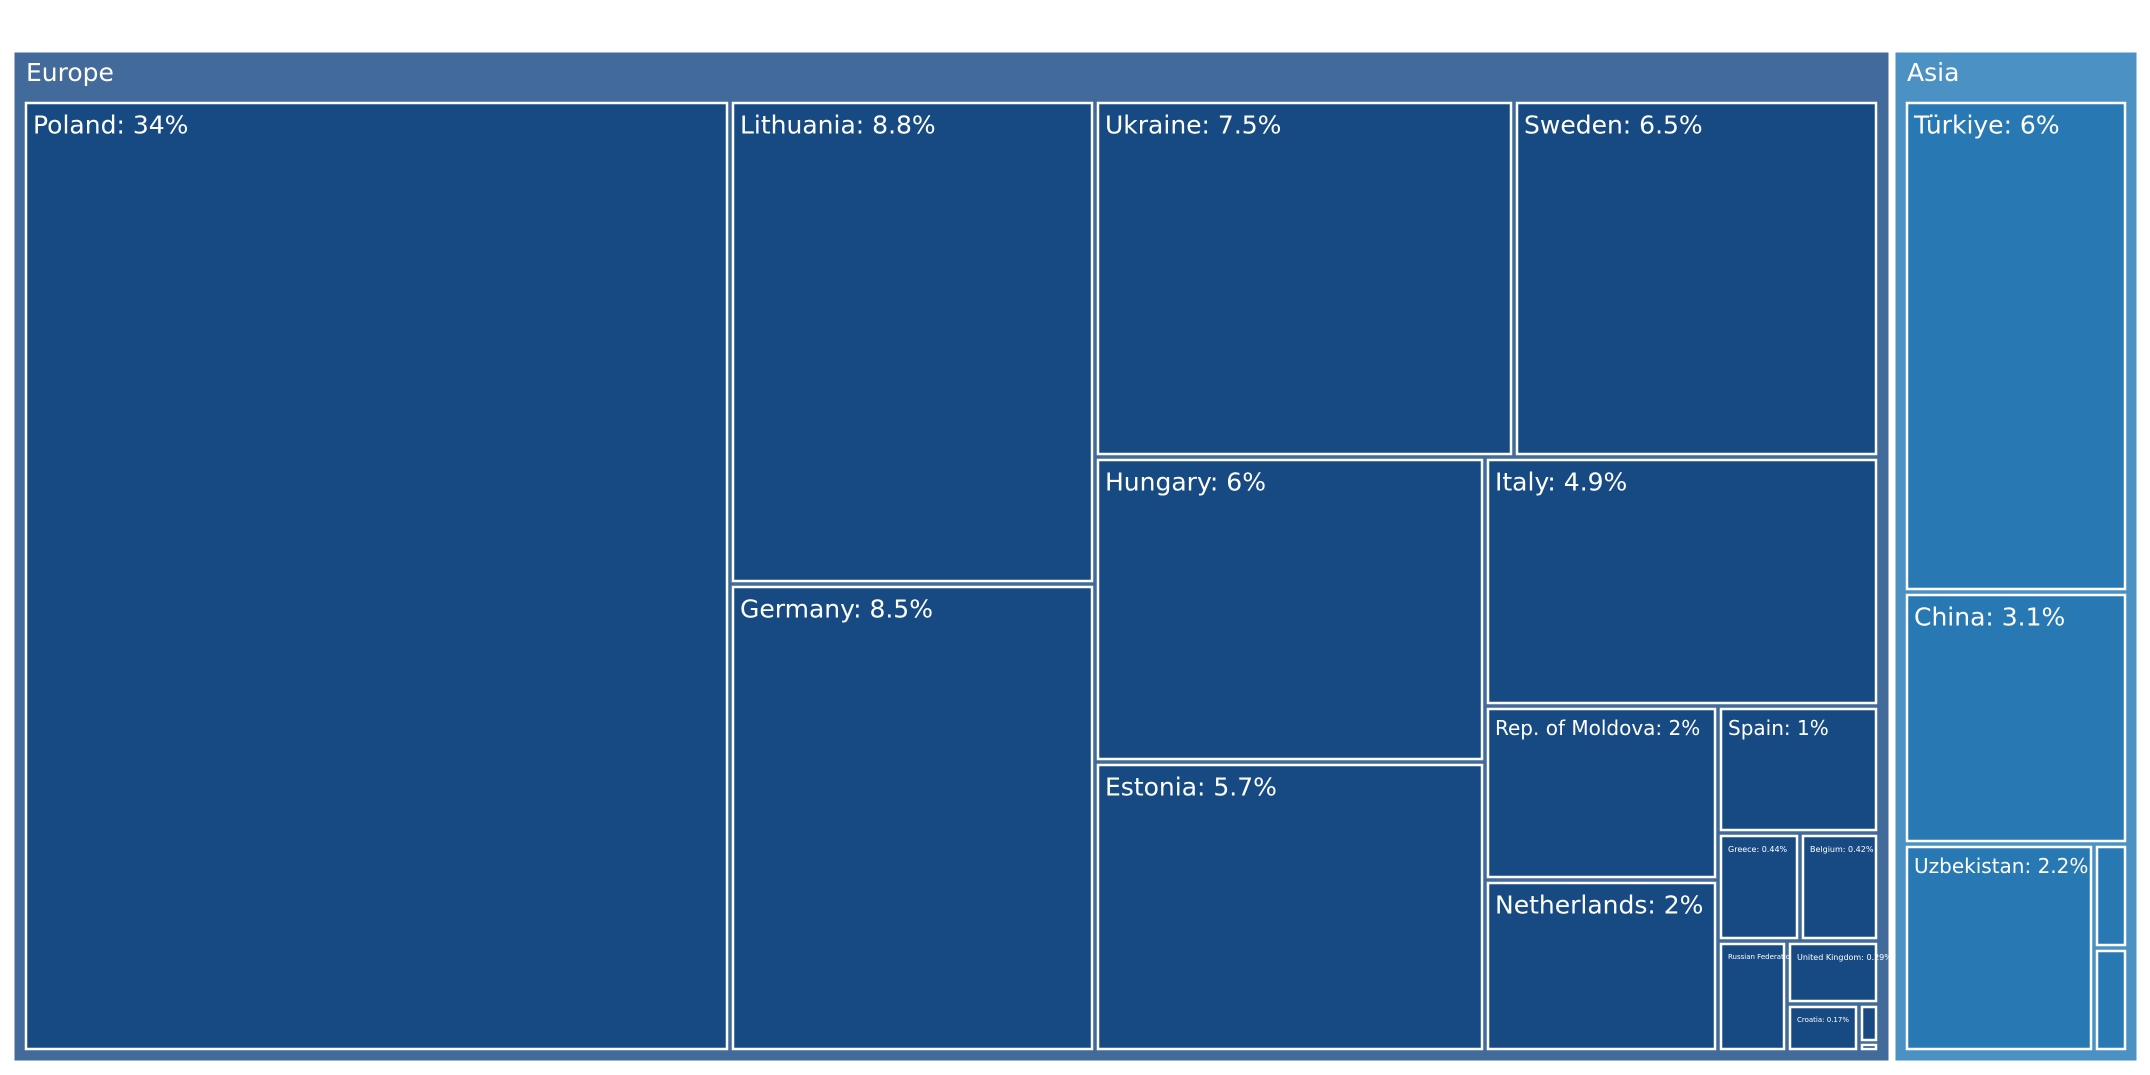 This screenshot has height=1075, width=2150. What do you see at coordinates (1561, 481) in the screenshot?
I see `tile-label-italy: Italy: 4.9%` at bounding box center [1561, 481].